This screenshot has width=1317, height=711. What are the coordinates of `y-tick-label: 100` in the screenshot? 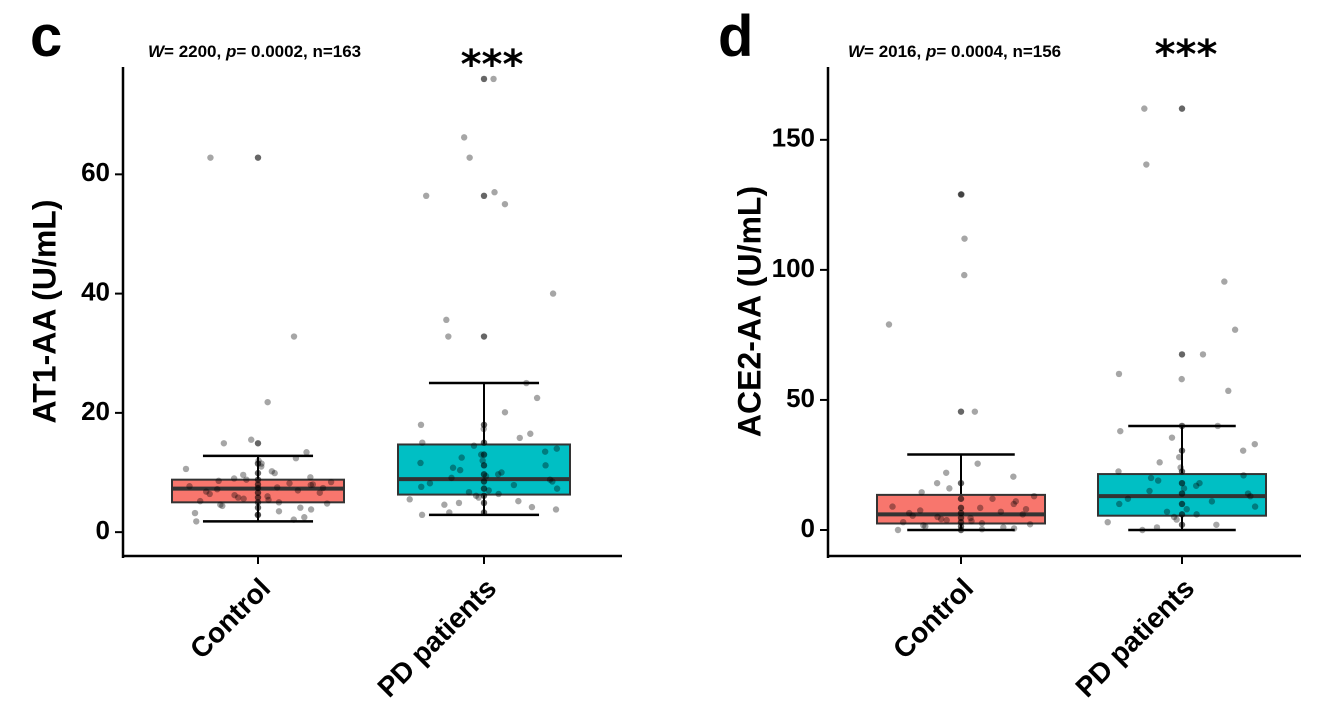 It's located at (793, 268).